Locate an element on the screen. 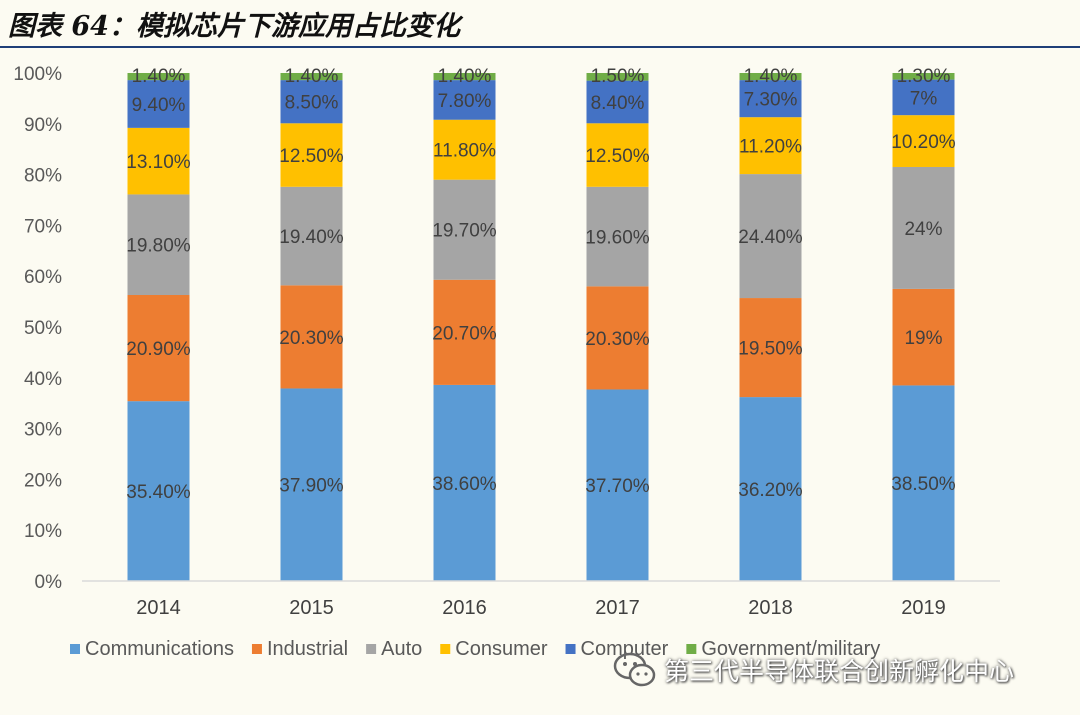 The width and height of the screenshot is (1080, 715). data-label: 9.40% is located at coordinates (159, 105).